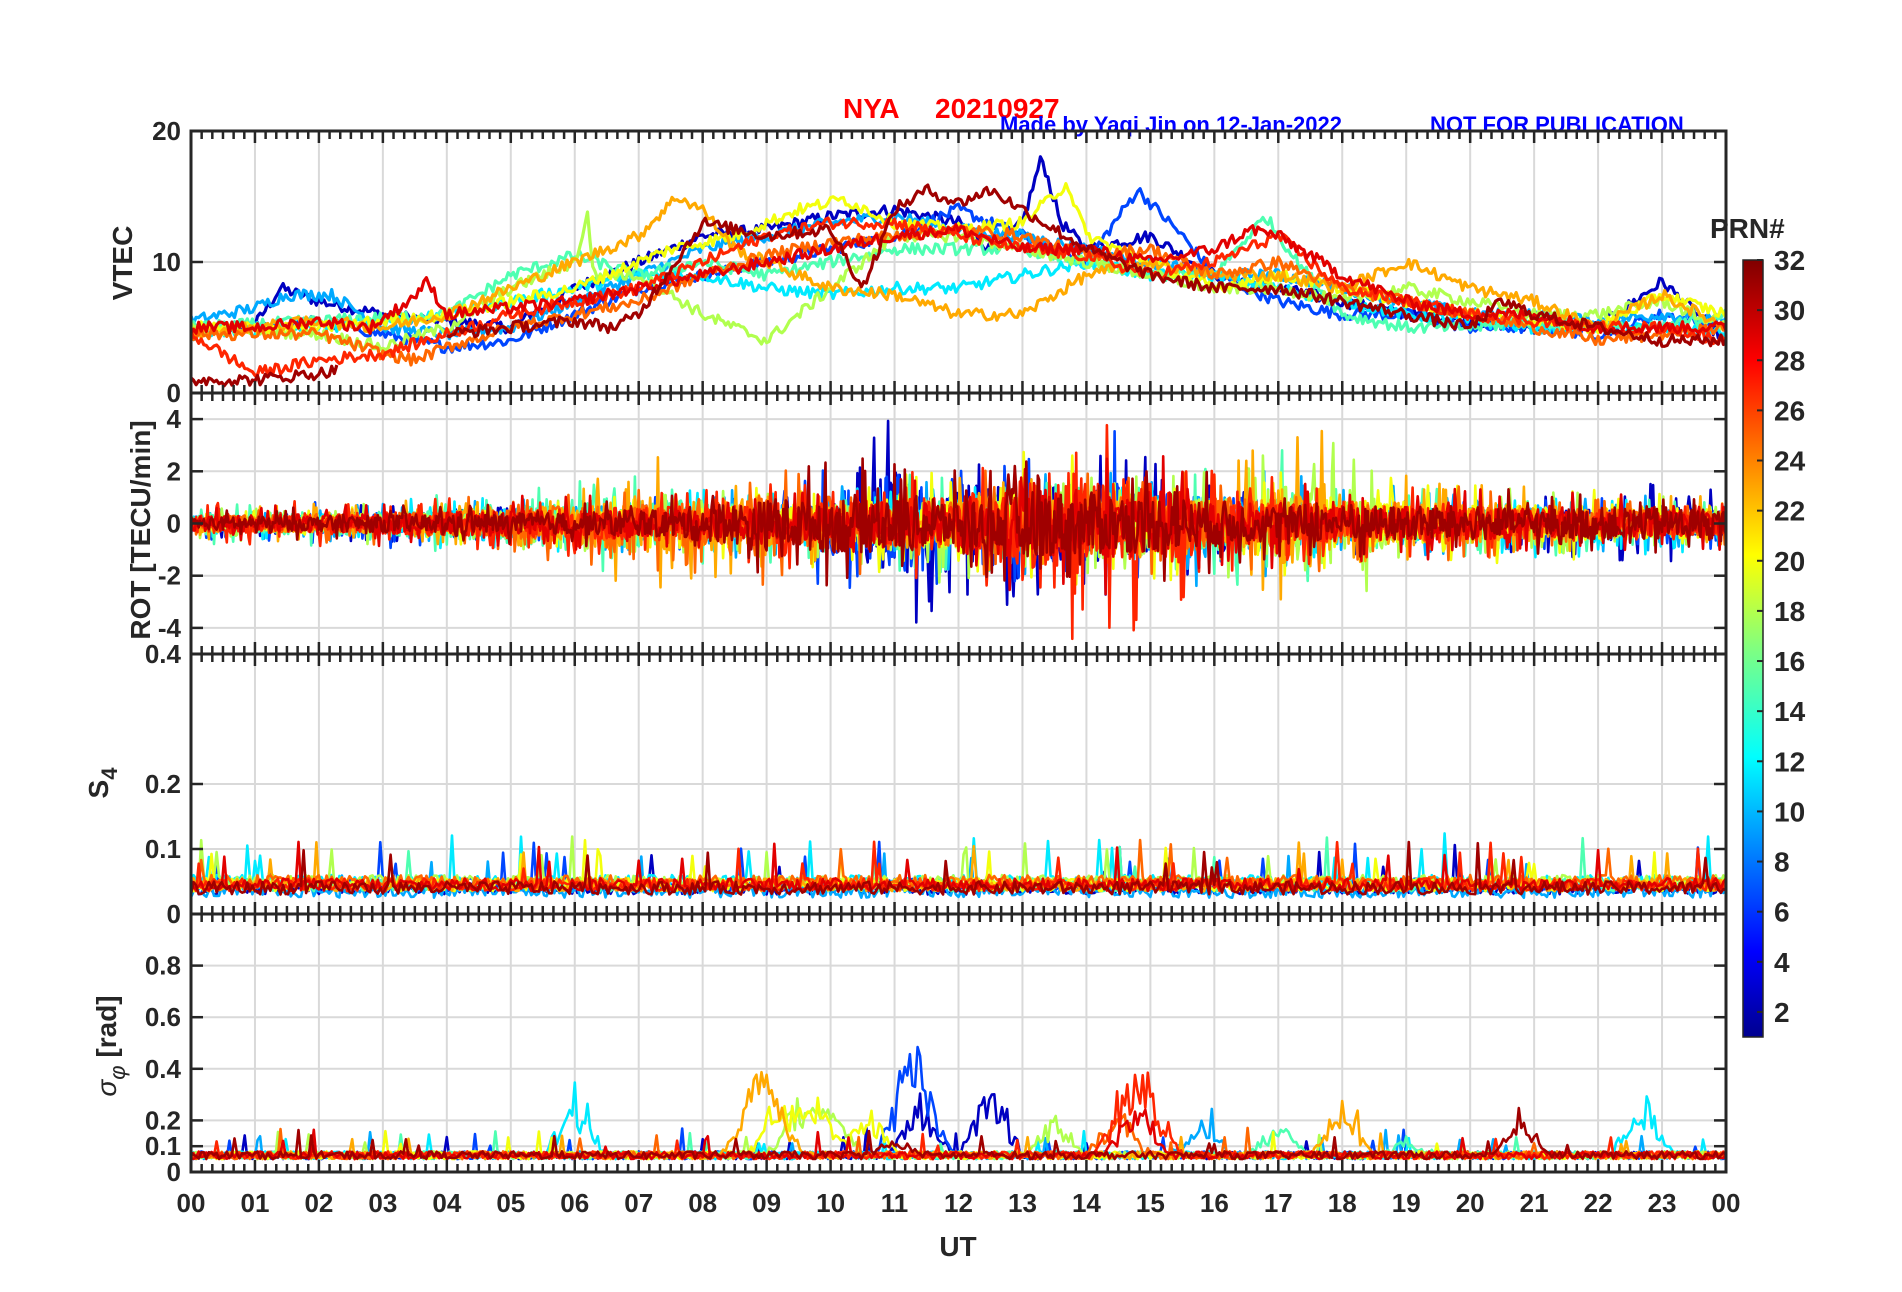 The width and height of the screenshot is (1902, 1292). I want to click on colorbar-tick-label: 20, so click(1789, 561).